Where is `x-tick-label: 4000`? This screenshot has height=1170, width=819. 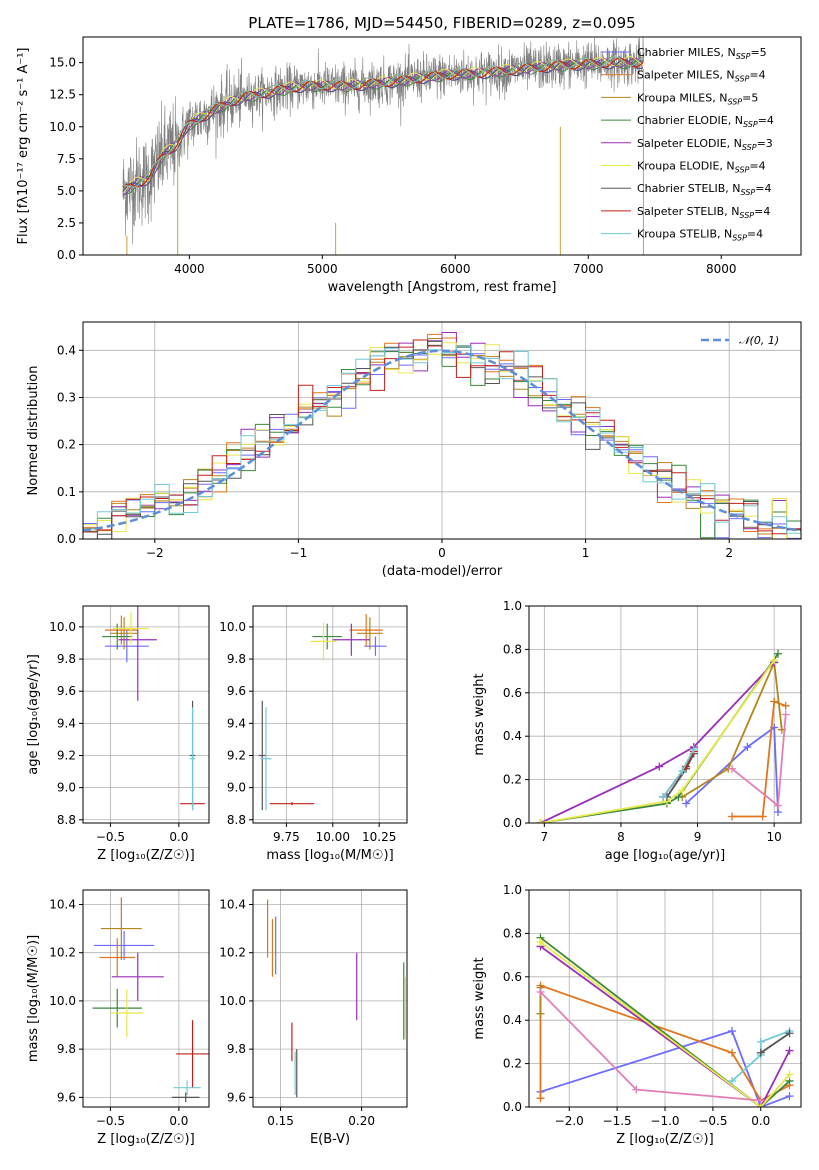
x-tick-label: 4000 is located at coordinates (189, 269).